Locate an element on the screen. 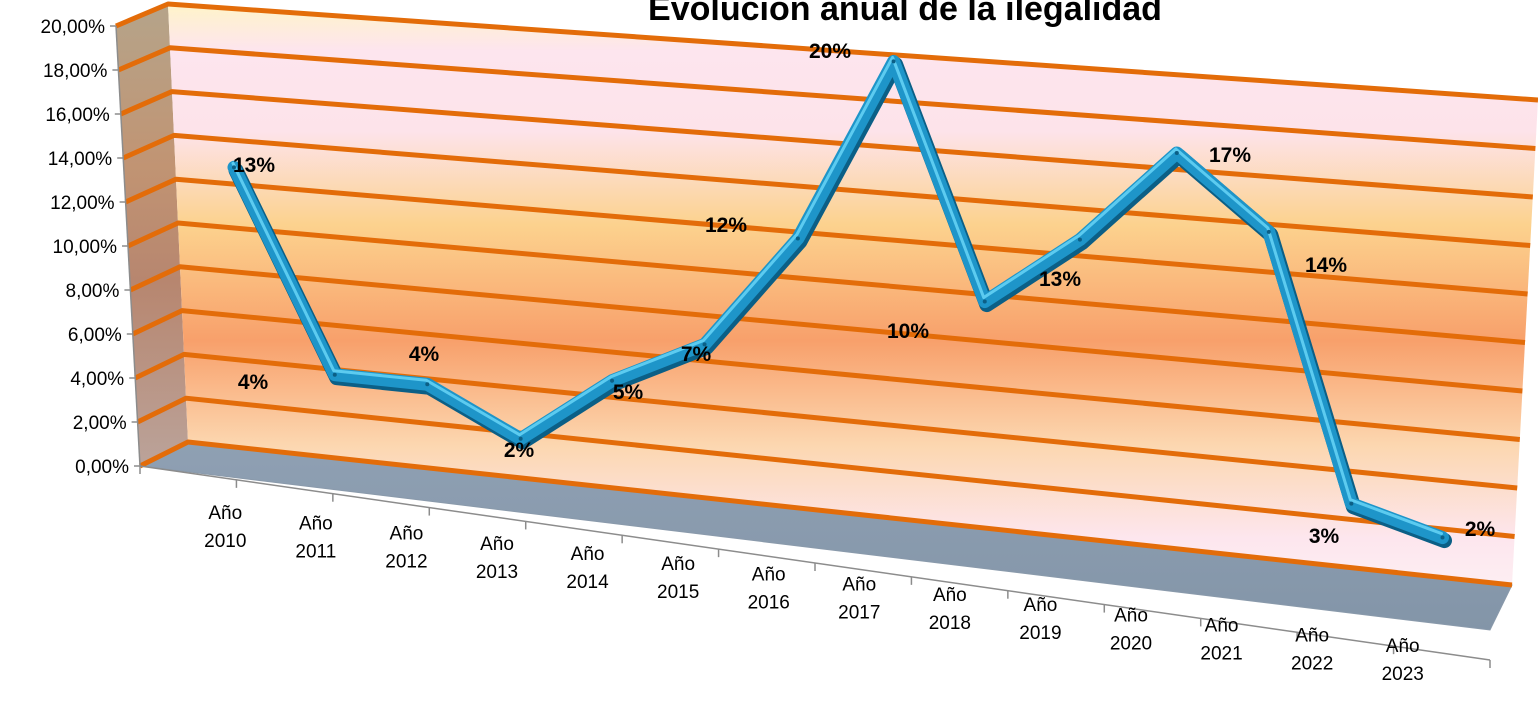 The image size is (1538, 701). x-tick-label: Año 2018 is located at coordinates (950, 609).